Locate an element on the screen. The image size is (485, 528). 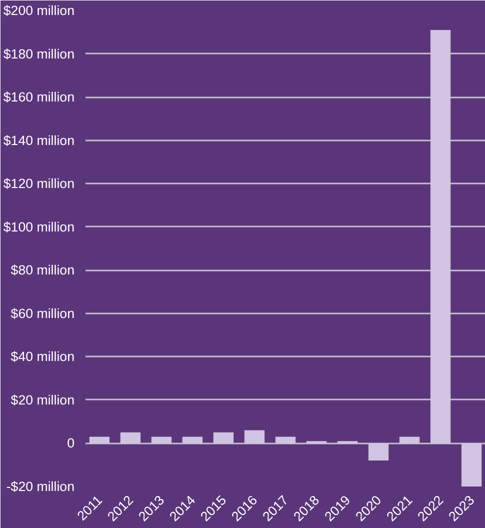
y-tick-label: $140 million is located at coordinates (38, 140).